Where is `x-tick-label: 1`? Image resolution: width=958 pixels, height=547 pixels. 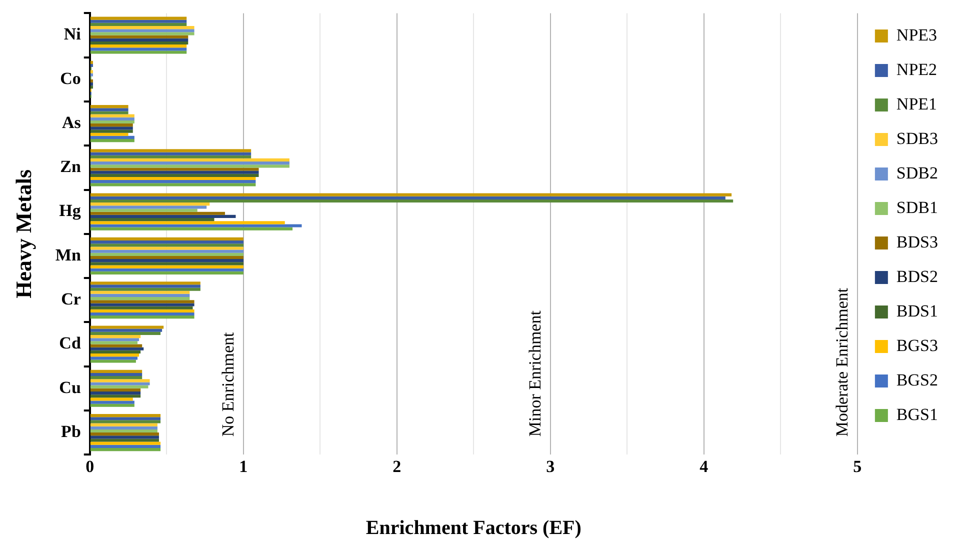
x-tick-label: 1 is located at coordinates (243, 466).